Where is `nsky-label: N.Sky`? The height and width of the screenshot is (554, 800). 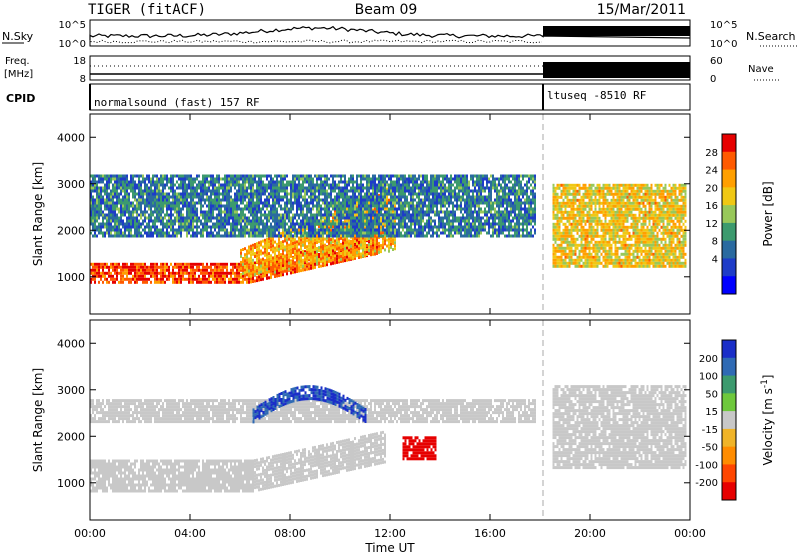 nsky-label: N.Sky is located at coordinates (18, 36).